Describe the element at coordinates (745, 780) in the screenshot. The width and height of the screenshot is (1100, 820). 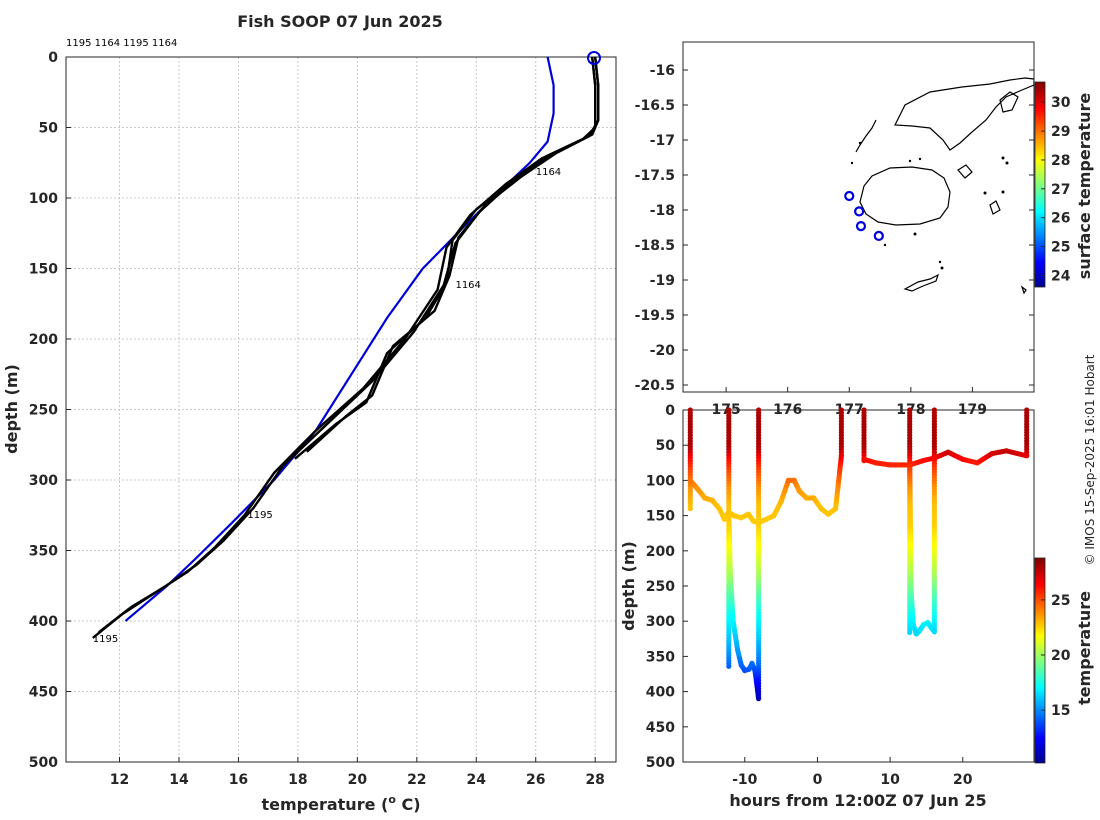
I see `section-xtick-label: -10` at that location.